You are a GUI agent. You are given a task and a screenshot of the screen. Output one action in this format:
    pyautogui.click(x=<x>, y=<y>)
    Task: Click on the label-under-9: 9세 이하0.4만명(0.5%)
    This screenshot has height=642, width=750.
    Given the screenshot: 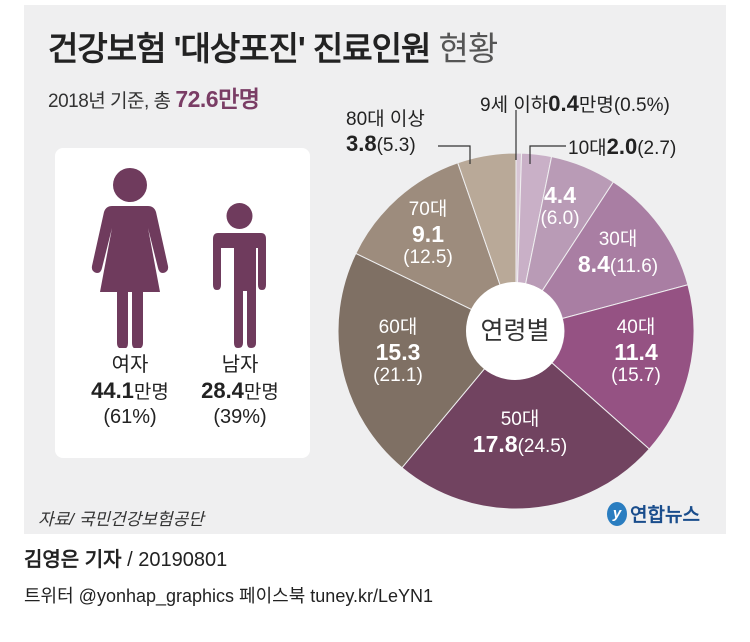 What is the action you would take?
    pyautogui.click(x=575, y=103)
    